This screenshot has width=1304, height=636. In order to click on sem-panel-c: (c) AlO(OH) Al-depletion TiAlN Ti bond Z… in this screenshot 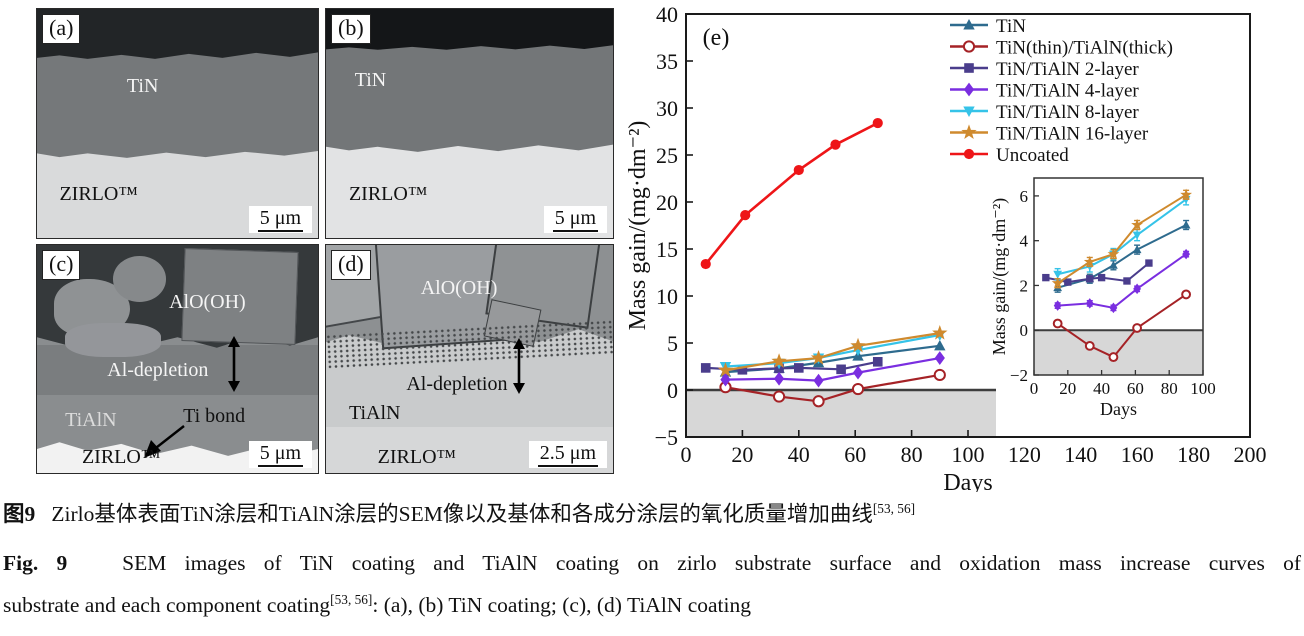, I will do `click(177, 359)`.